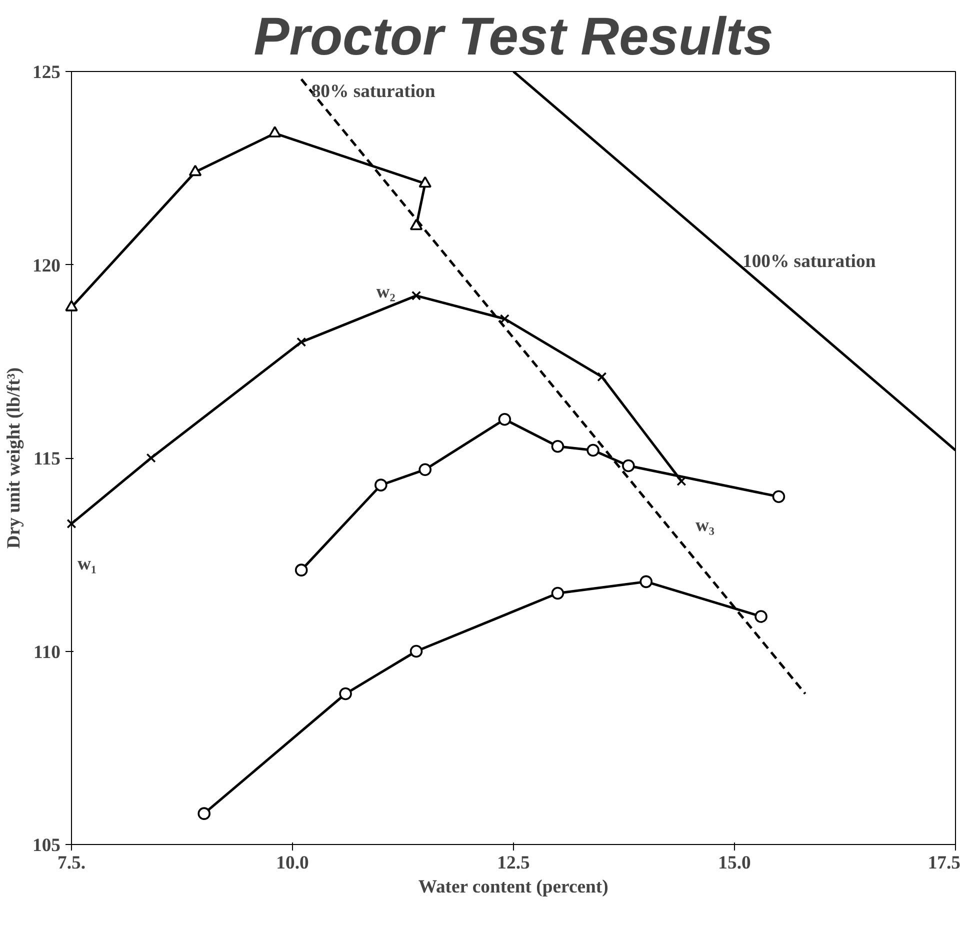  Describe the element at coordinates (46, 72) in the screenshot. I see `y-tick-label: 125` at that location.